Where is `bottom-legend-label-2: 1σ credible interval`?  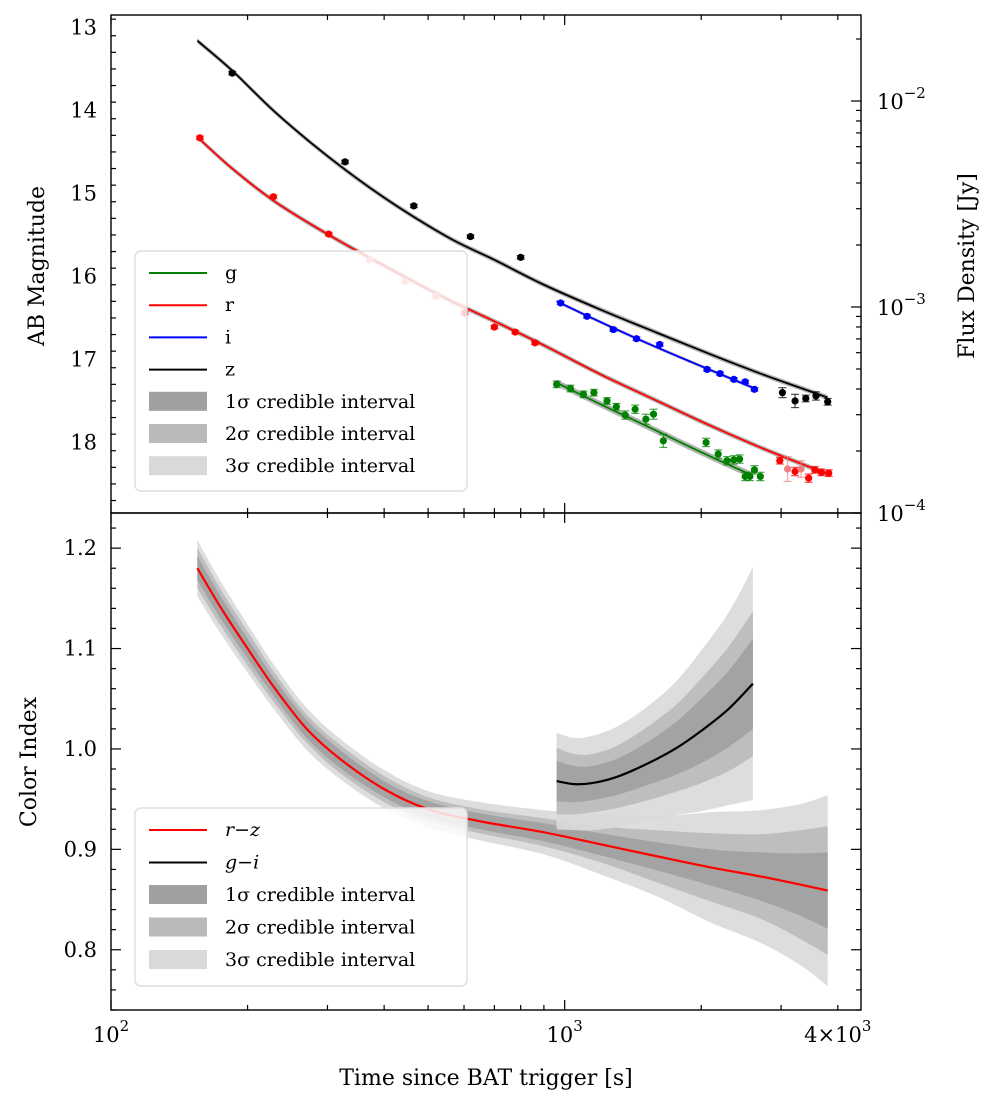
bottom-legend-label-2: 1σ credible interval is located at coordinates (320, 895).